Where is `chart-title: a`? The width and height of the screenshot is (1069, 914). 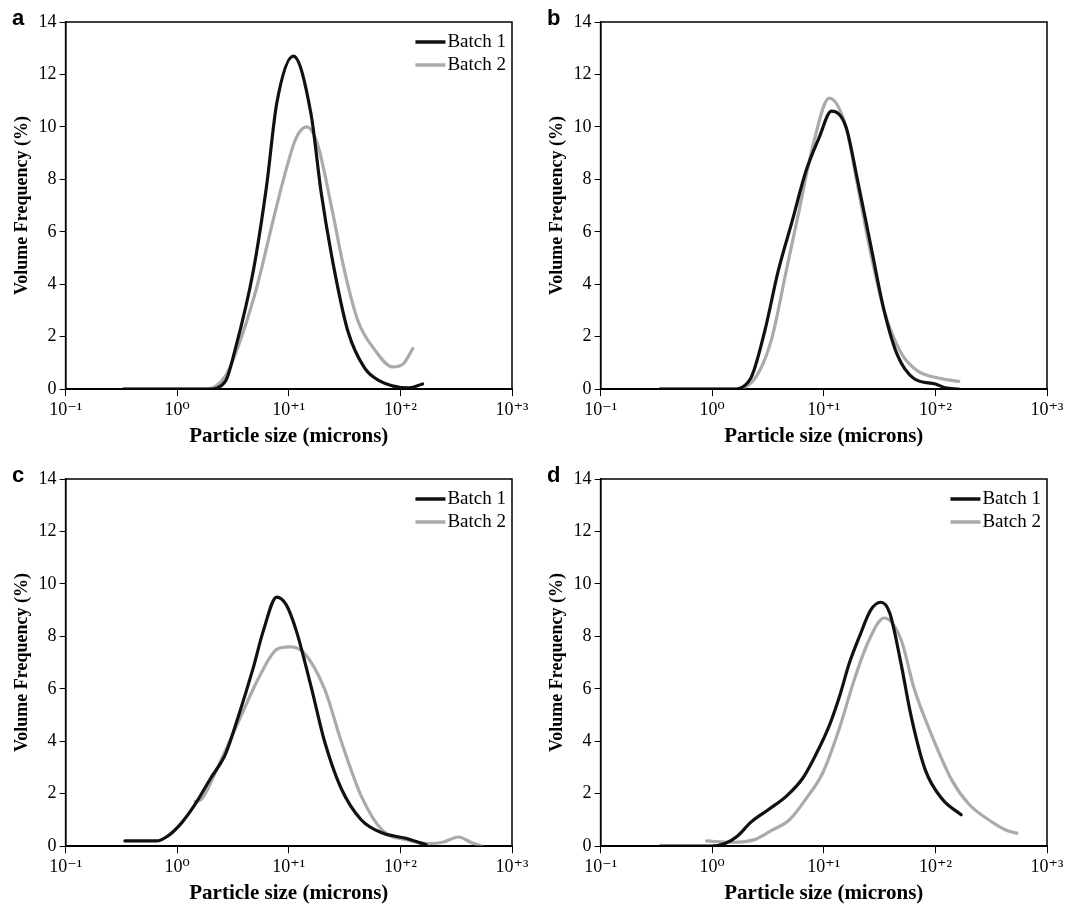
chart-title: a is located at coordinates (18, 18).